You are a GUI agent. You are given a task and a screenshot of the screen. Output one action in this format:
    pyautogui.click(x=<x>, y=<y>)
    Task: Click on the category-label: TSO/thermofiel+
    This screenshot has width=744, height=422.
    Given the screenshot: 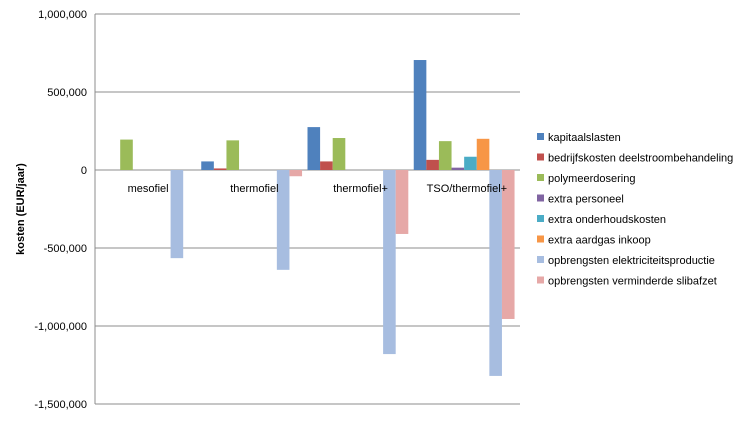 What is the action you would take?
    pyautogui.click(x=467, y=189)
    